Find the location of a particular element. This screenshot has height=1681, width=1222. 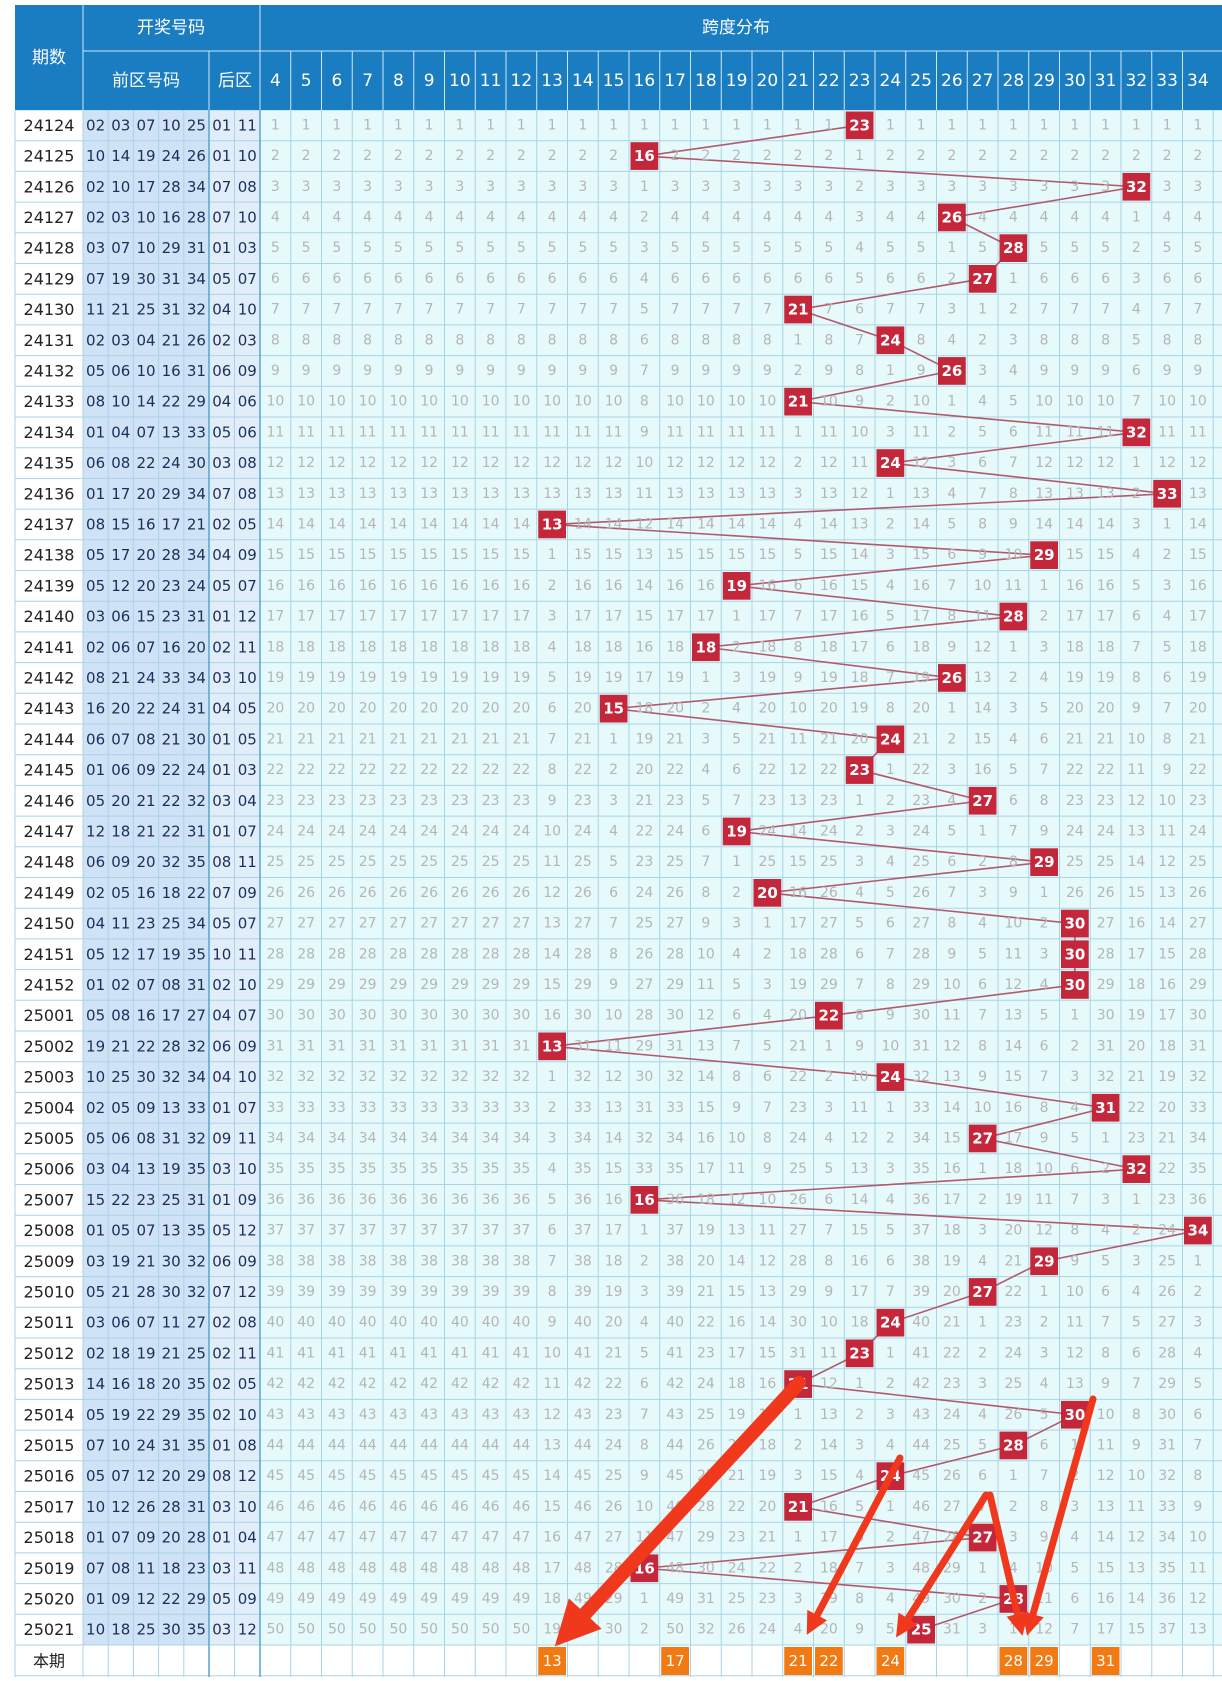

front-number: 30 is located at coordinates (196, 463).